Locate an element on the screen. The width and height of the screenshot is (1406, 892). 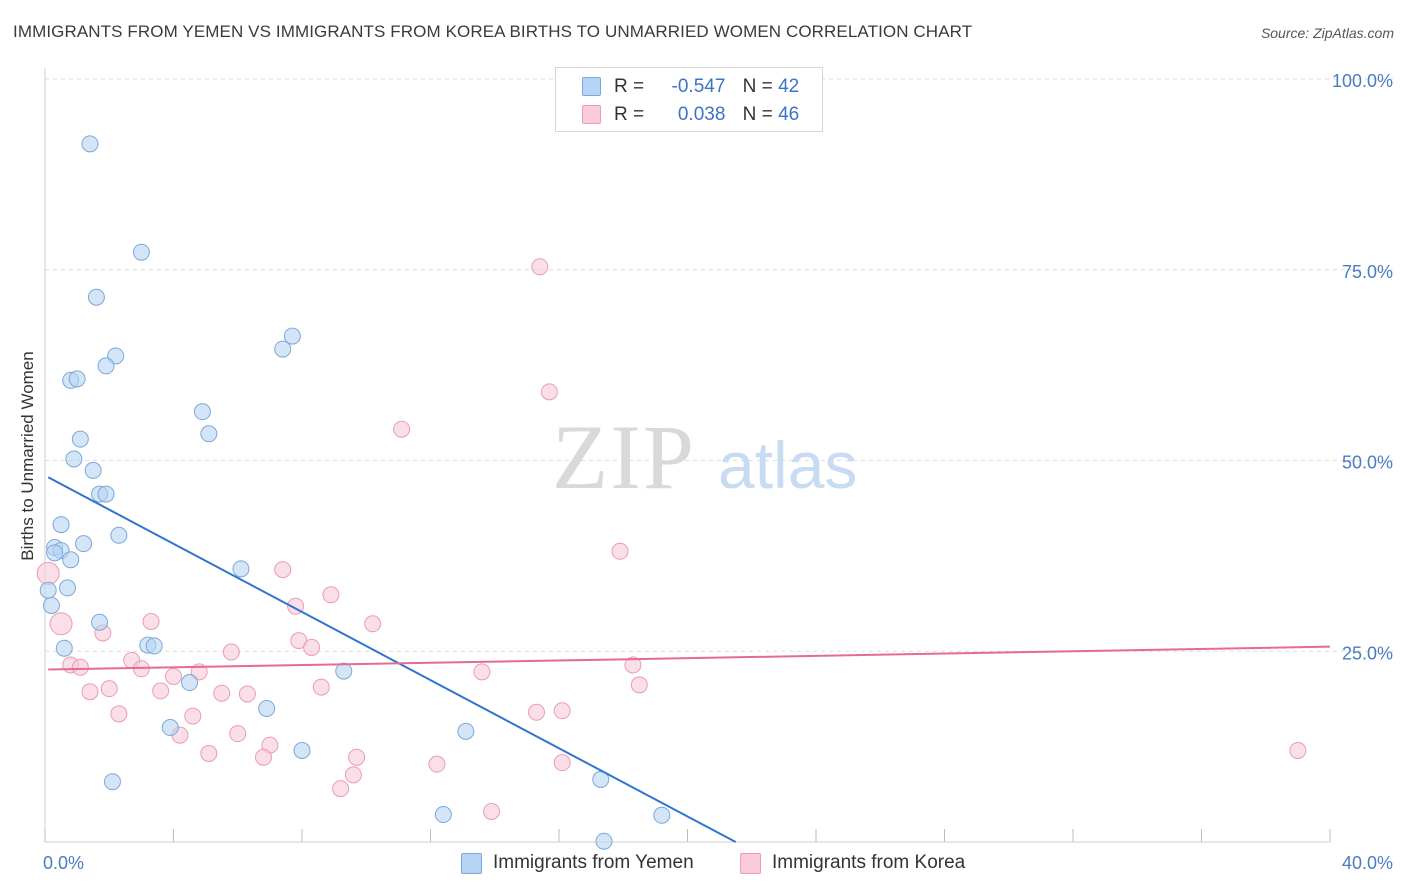
korea-legend-swatch is located at coordinates (750, 863).